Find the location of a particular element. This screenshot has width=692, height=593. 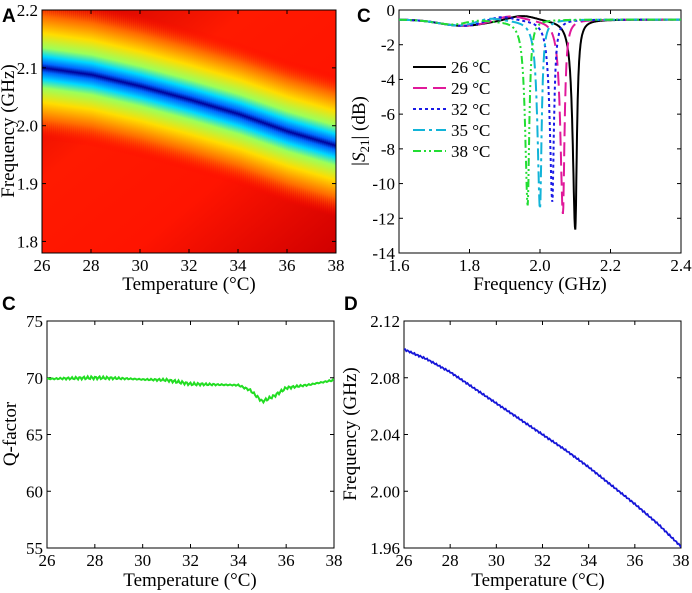

heatmap-y-axis-label: Frequency (GHz) is located at coordinates (9, 130).